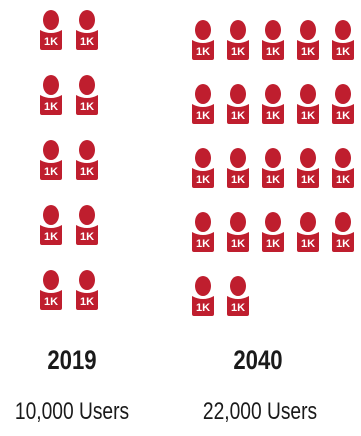 Image resolution: width=361 pixels, height=436 pixels. I want to click on group-2040-users-label: 22,000 Users, so click(260, 411).